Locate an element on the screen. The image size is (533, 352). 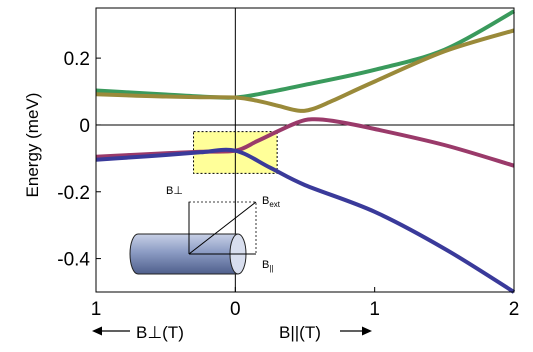
y-tick-label: -0.2 is located at coordinates (73, 193).